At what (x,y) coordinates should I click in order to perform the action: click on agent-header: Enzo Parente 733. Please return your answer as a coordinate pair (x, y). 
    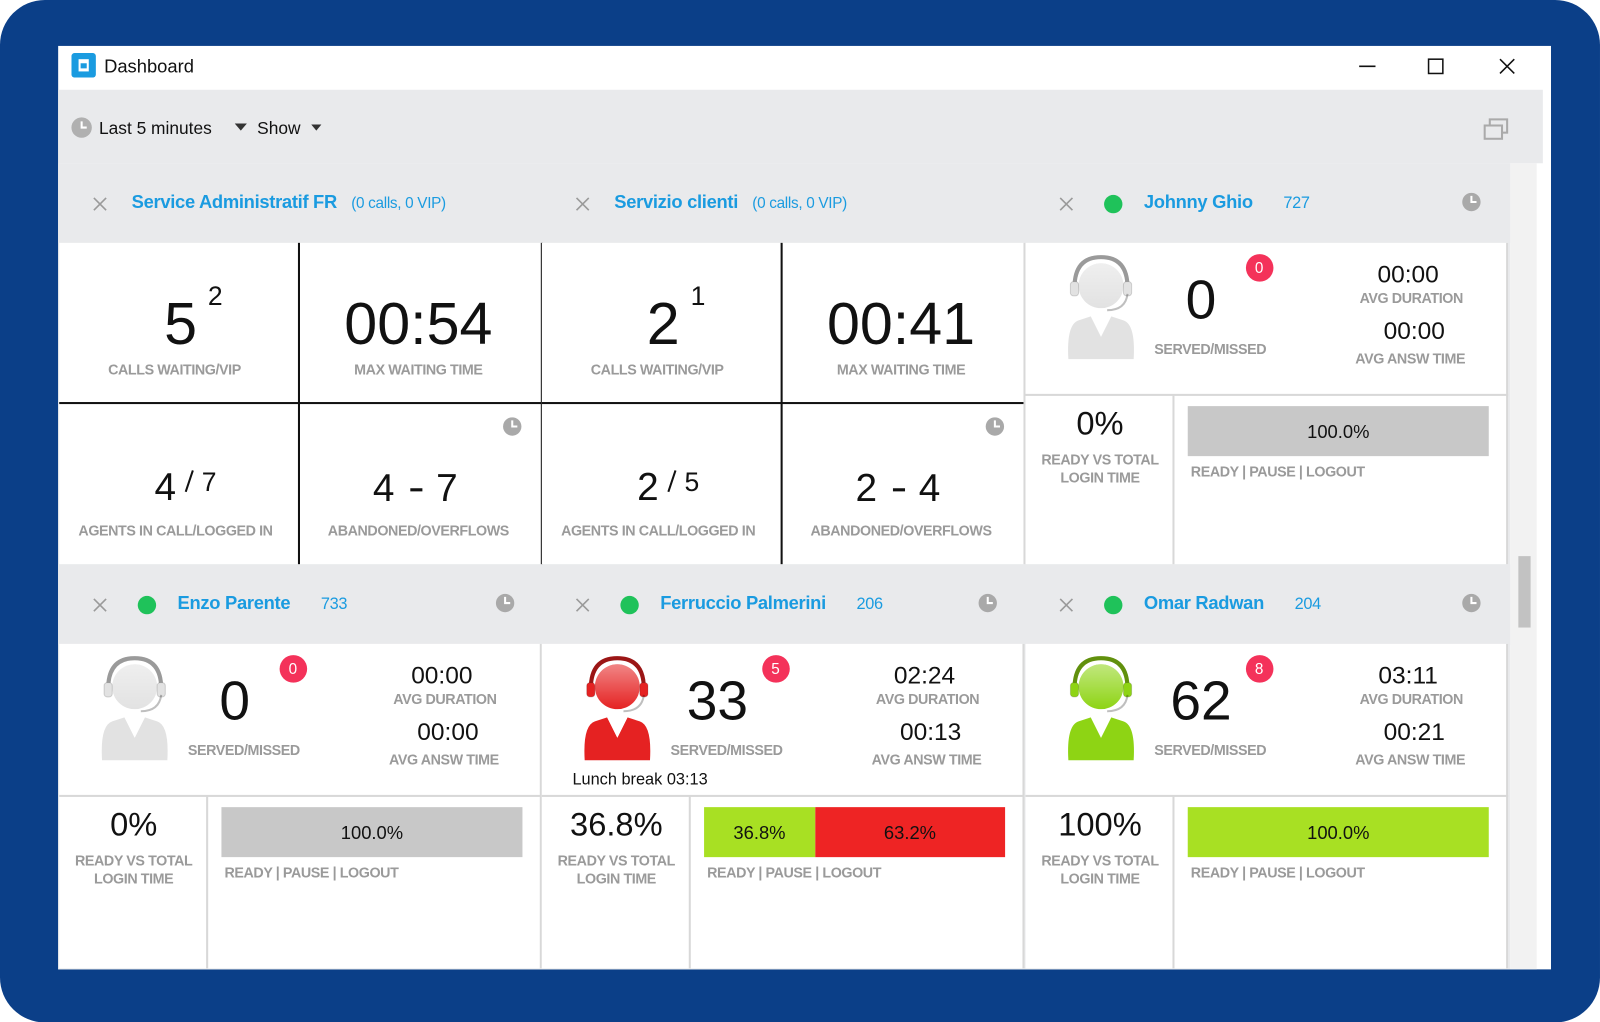
    Looking at the image, I should click on (263, 603).